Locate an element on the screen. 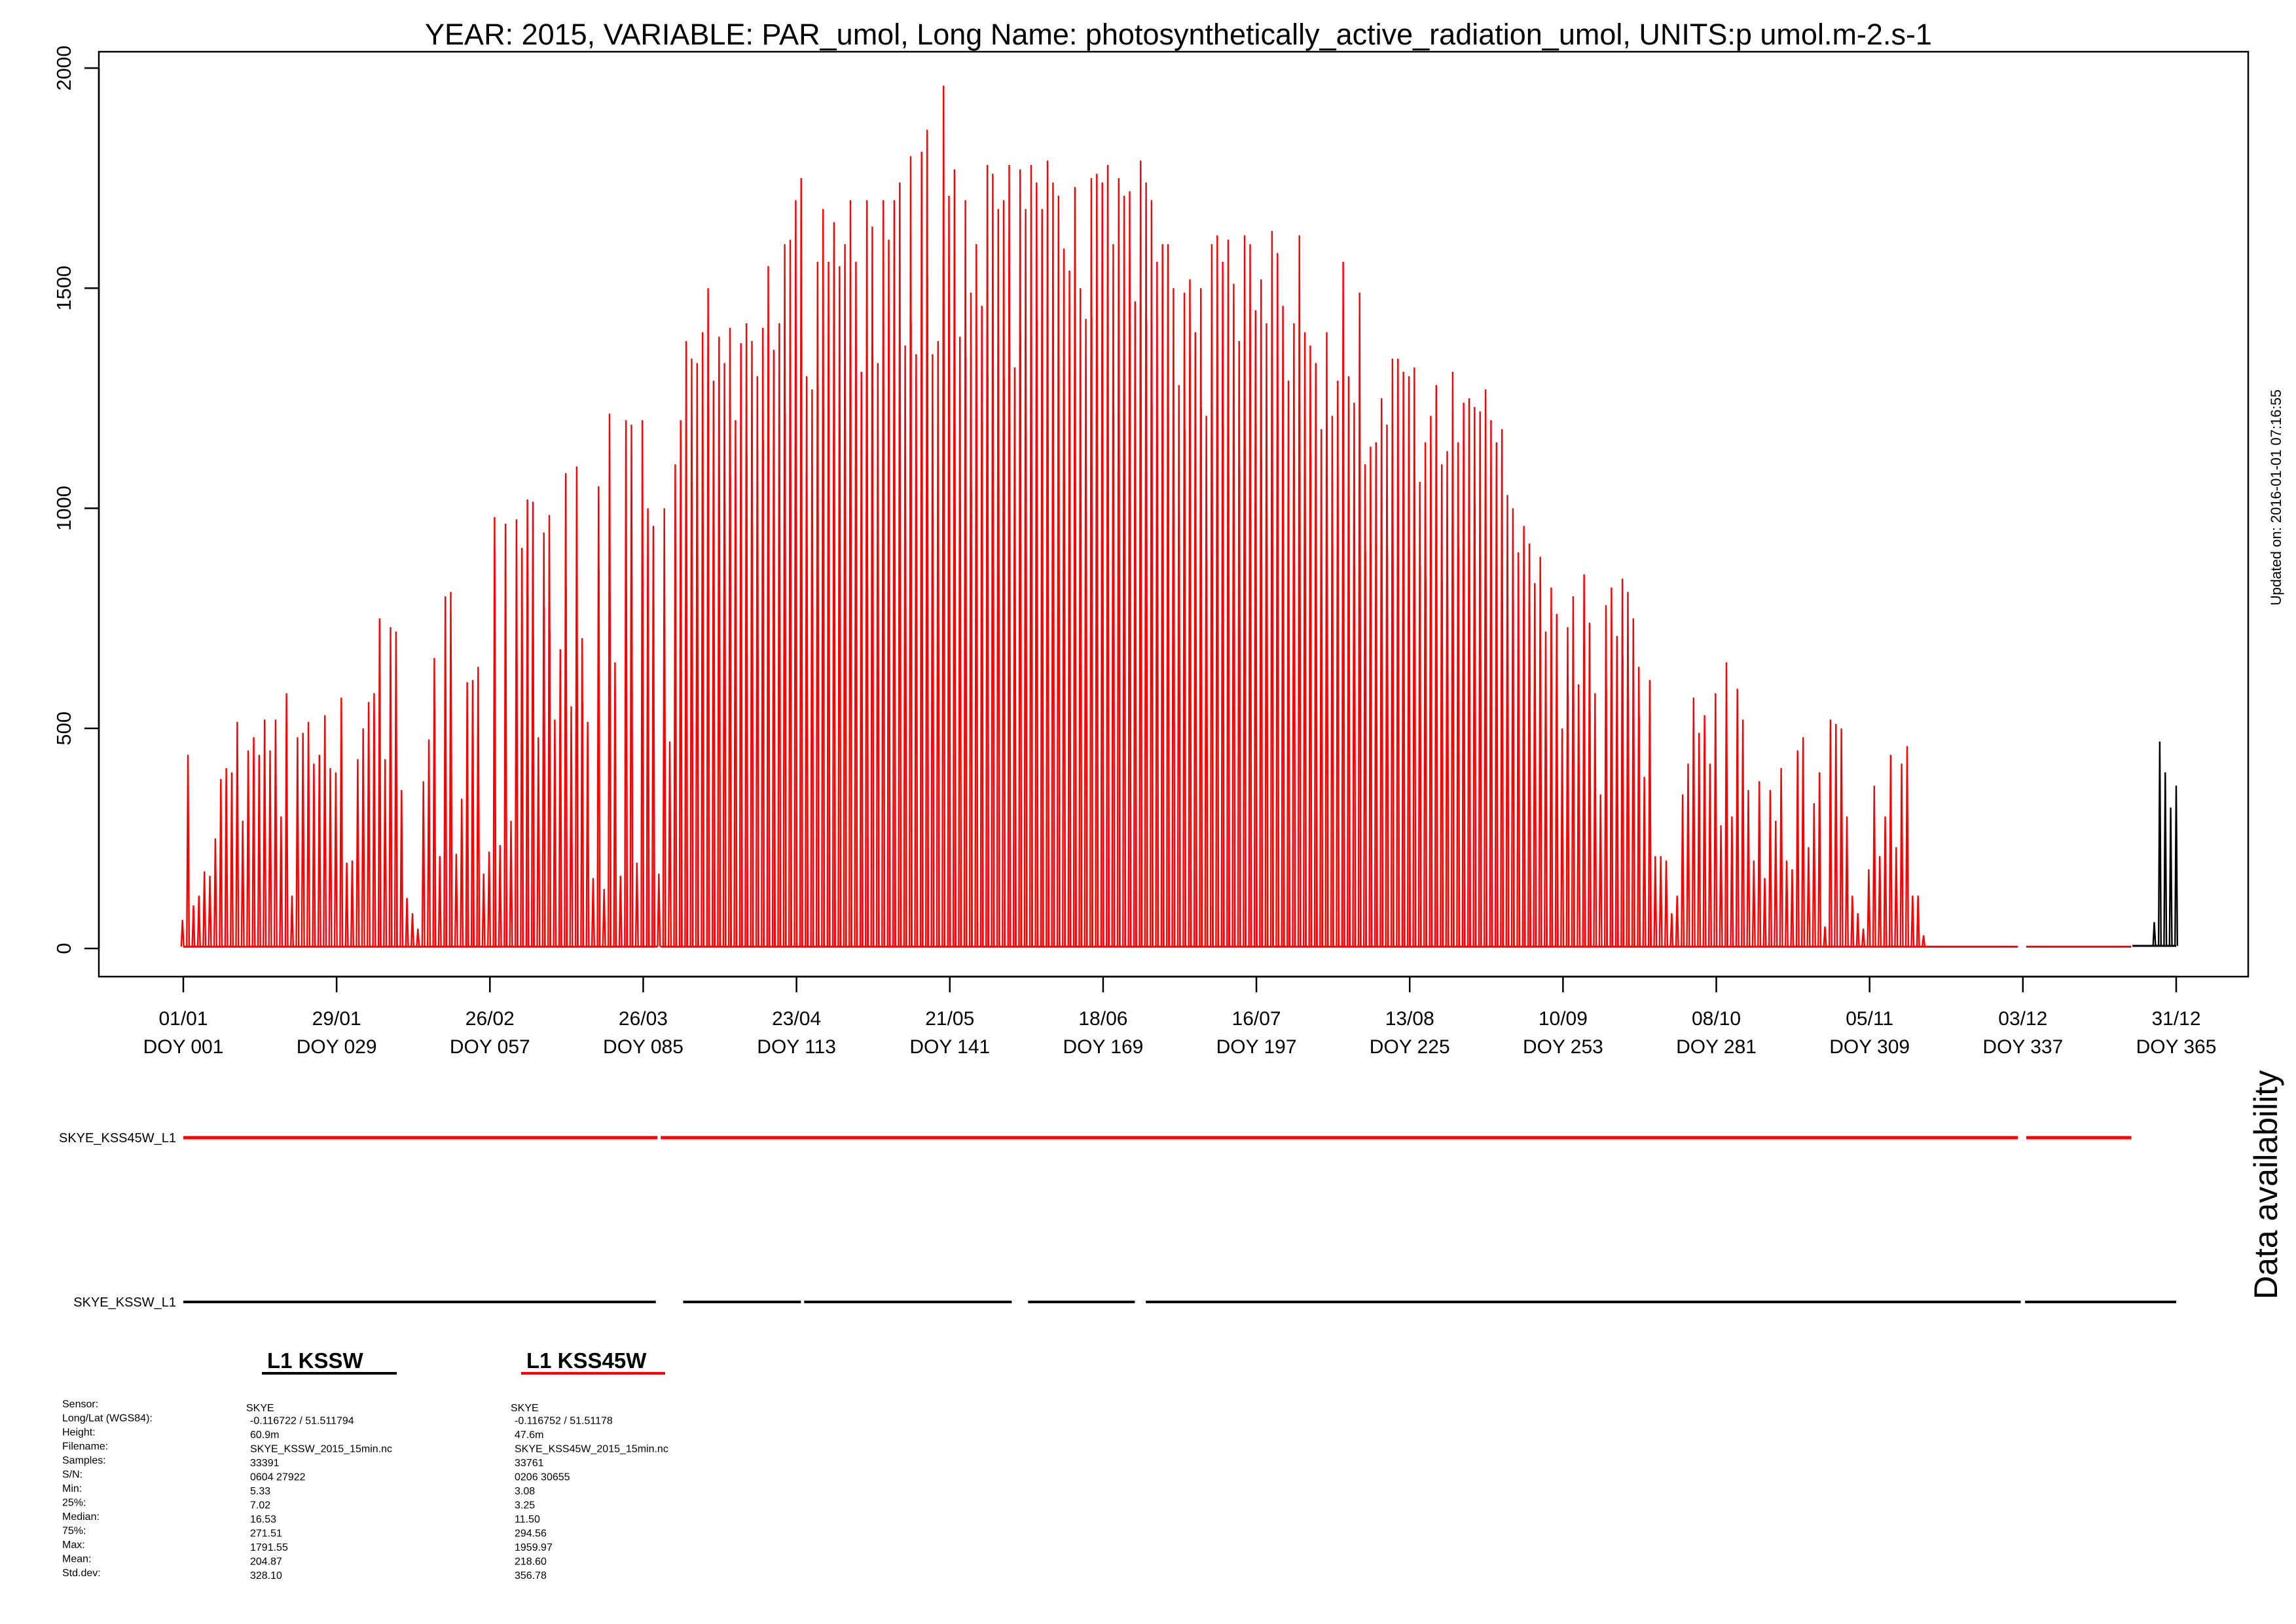  stats-value-1-12: 204.87 is located at coordinates (266, 1562).